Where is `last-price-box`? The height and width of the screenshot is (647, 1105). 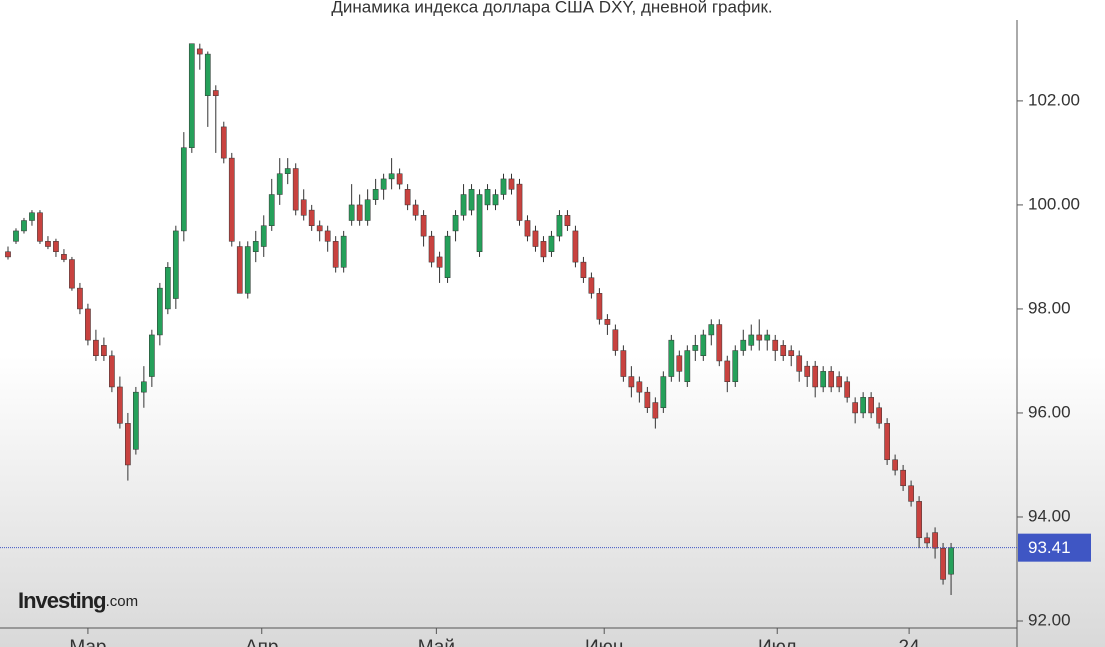
last-price-box is located at coordinates (1054, 547).